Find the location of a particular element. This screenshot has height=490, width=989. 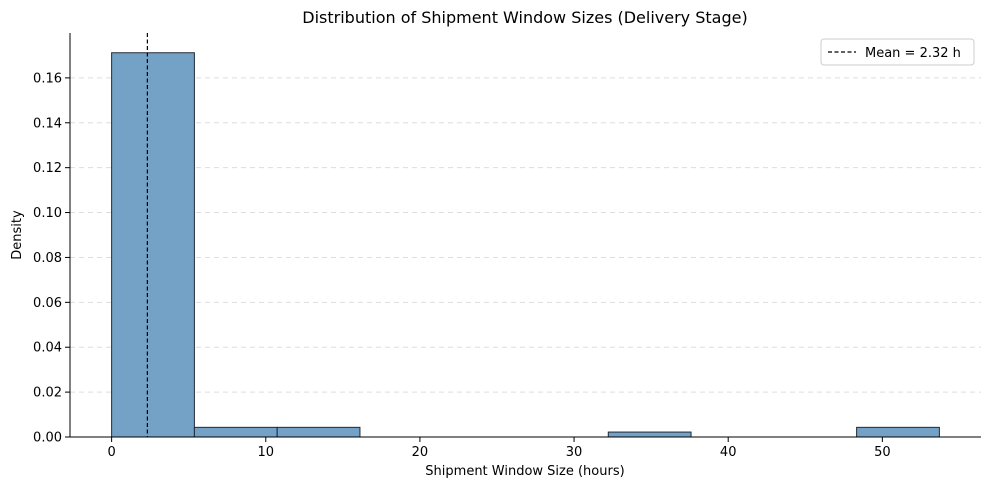

x-tick-label: 10 is located at coordinates (265, 452).